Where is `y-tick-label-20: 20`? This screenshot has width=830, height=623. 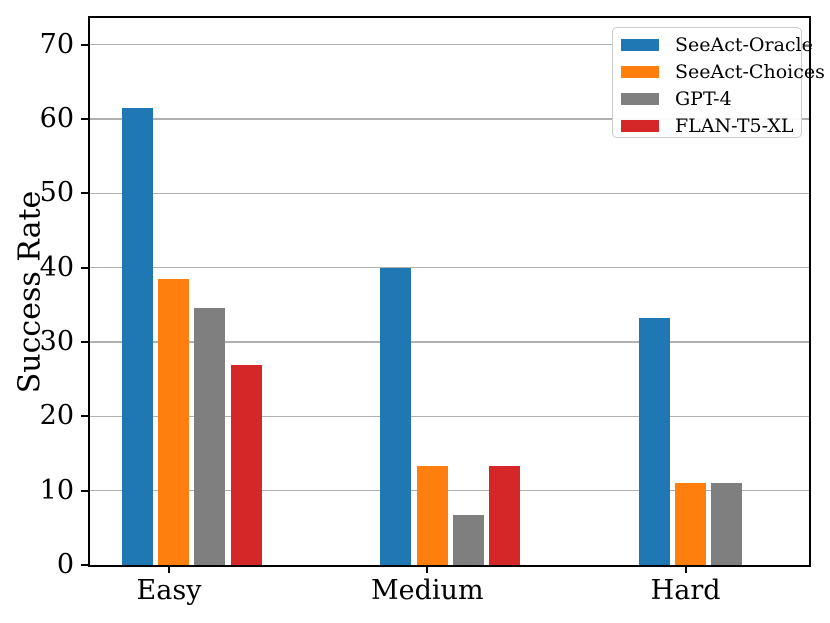 y-tick-label-20: 20 is located at coordinates (56, 416).